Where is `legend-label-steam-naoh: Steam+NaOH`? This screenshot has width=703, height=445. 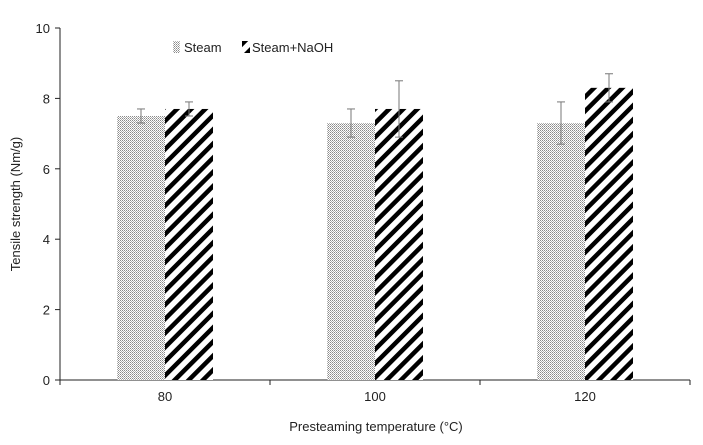 legend-label-steam-naoh: Steam+NaOH is located at coordinates (292, 47).